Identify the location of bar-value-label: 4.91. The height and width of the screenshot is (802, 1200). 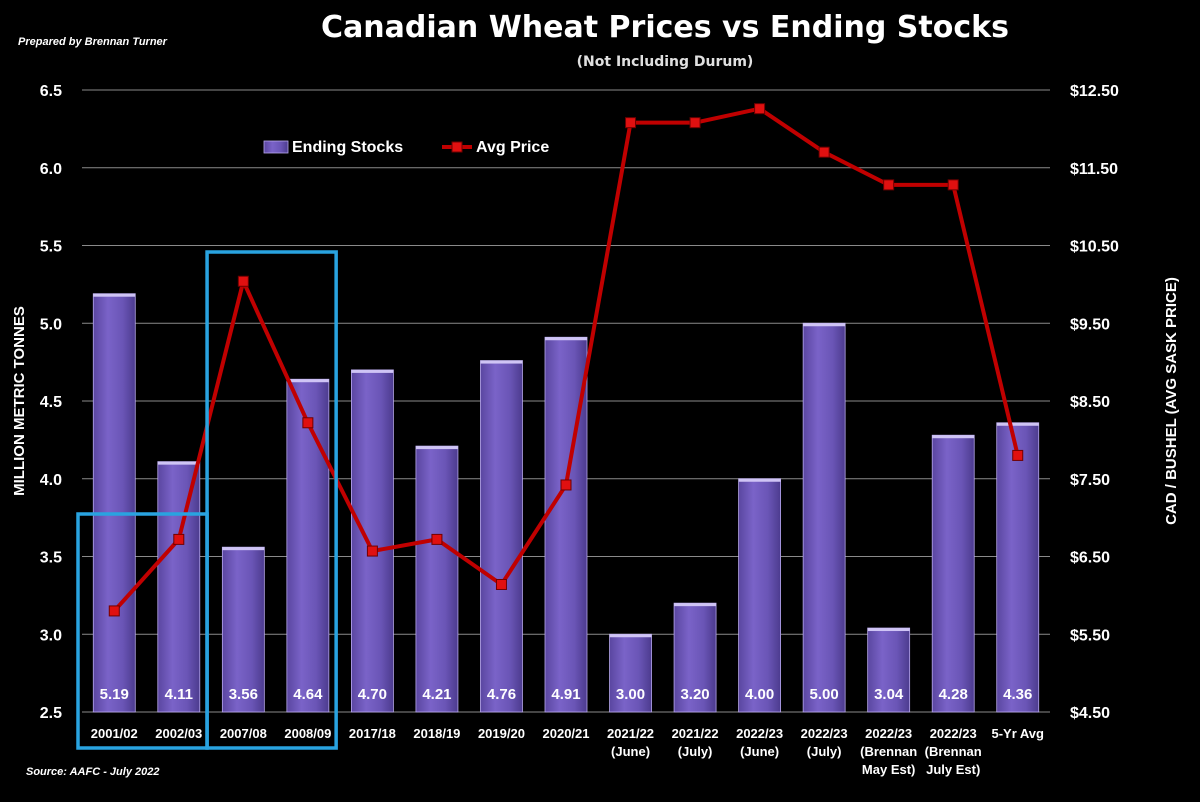
(565, 694).